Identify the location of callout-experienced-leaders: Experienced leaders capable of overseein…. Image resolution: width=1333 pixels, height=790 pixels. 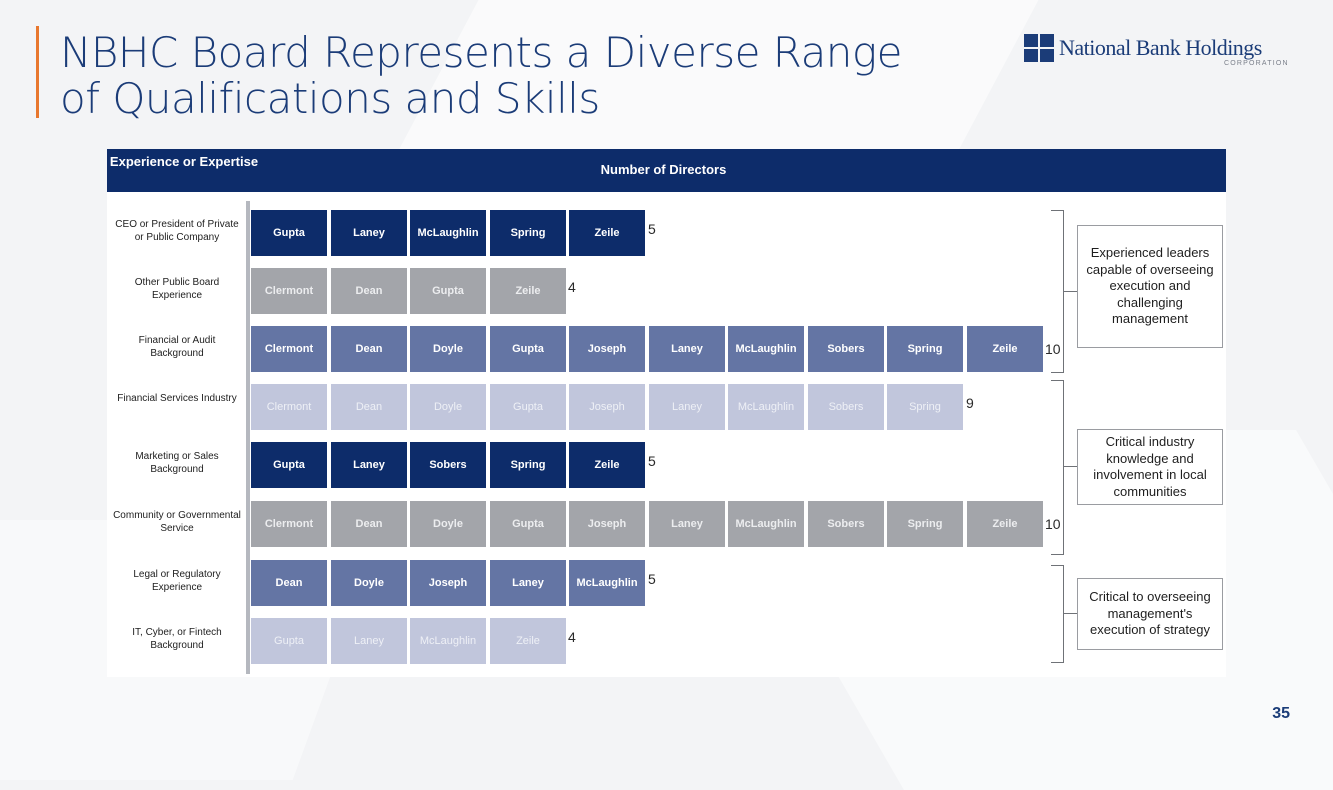
(1150, 286).